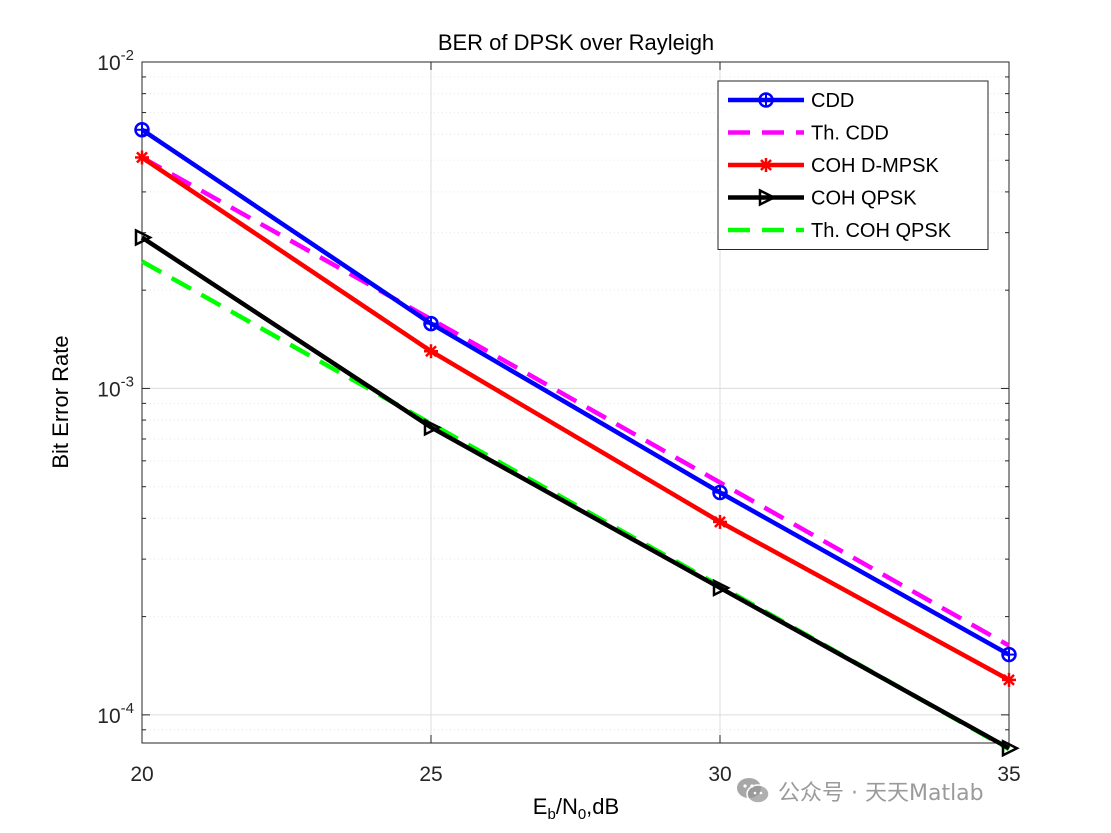  Describe the element at coordinates (576, 808) in the screenshot. I see `x-axis-label: Eb/N0,dB` at that location.